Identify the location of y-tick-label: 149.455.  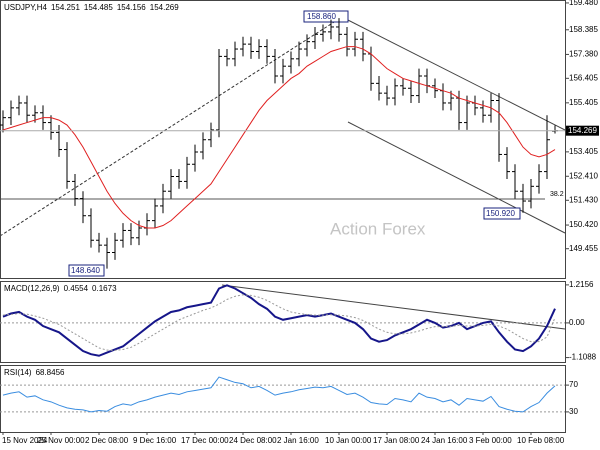
(583, 248).